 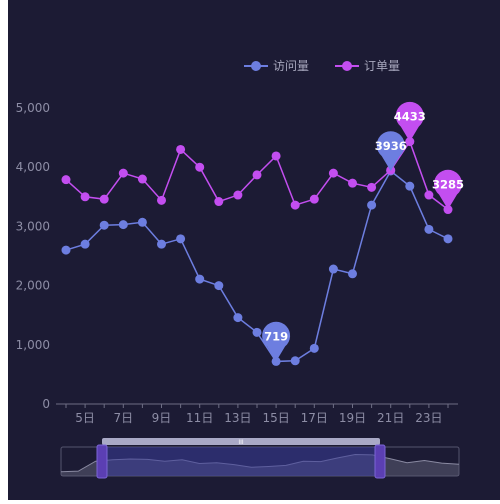 I want to click on marker-label: 4433, so click(x=410, y=117).